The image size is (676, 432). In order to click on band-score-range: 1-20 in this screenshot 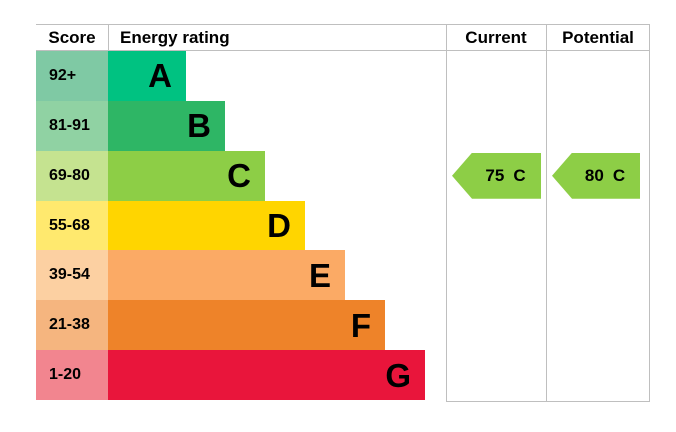, I will do `click(72, 375)`.